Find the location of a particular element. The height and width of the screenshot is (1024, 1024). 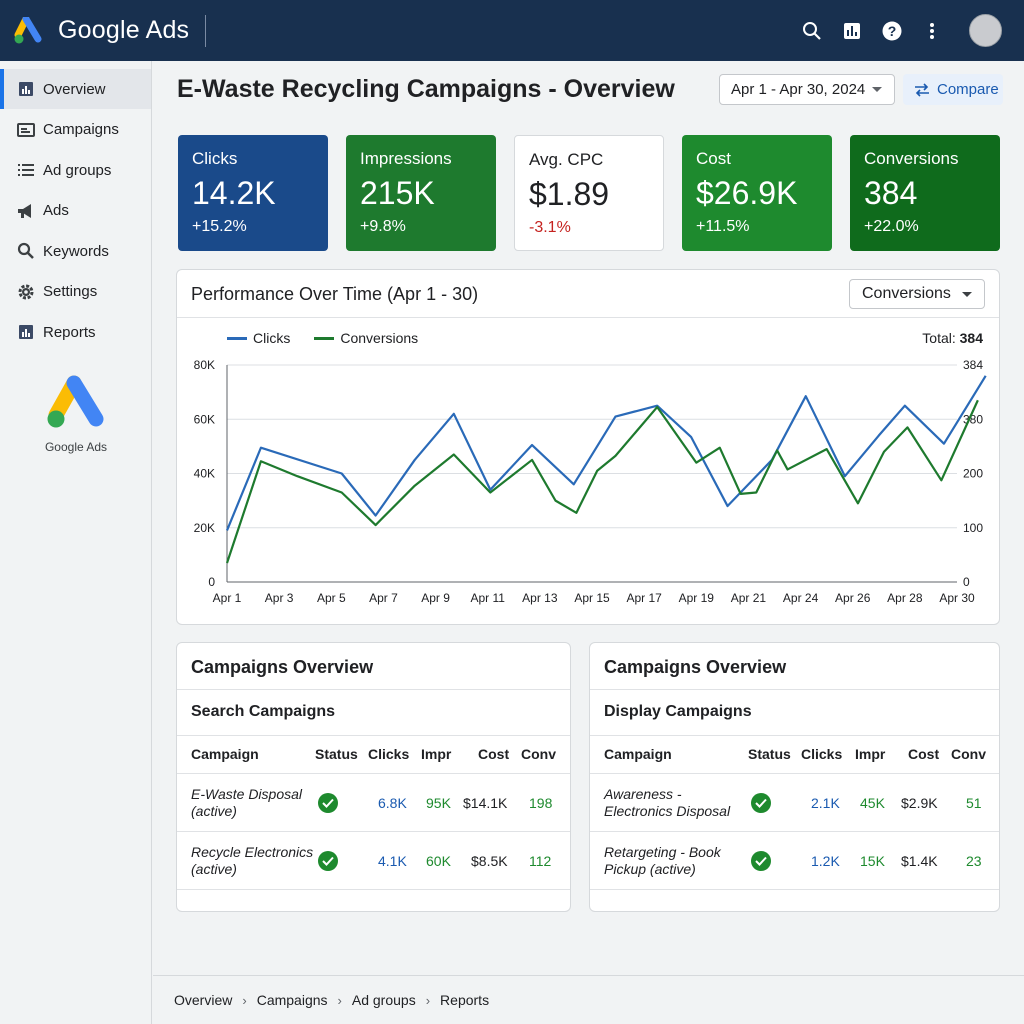

sidebar-item-ad-groups: Ad groups is located at coordinates (75, 170).